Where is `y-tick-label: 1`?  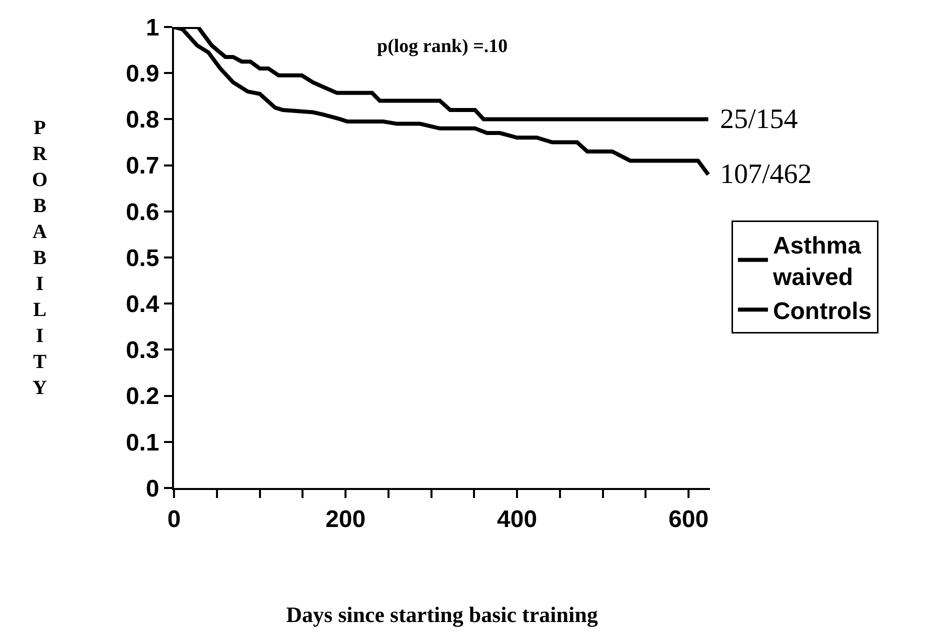
y-tick-label: 1 is located at coordinates (153, 28).